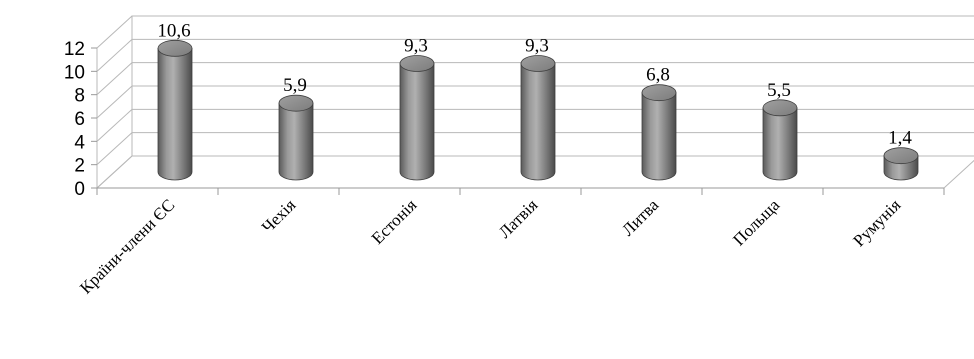  Describe the element at coordinates (74, 49) in the screenshot. I see `y-tick-label: 12` at that location.